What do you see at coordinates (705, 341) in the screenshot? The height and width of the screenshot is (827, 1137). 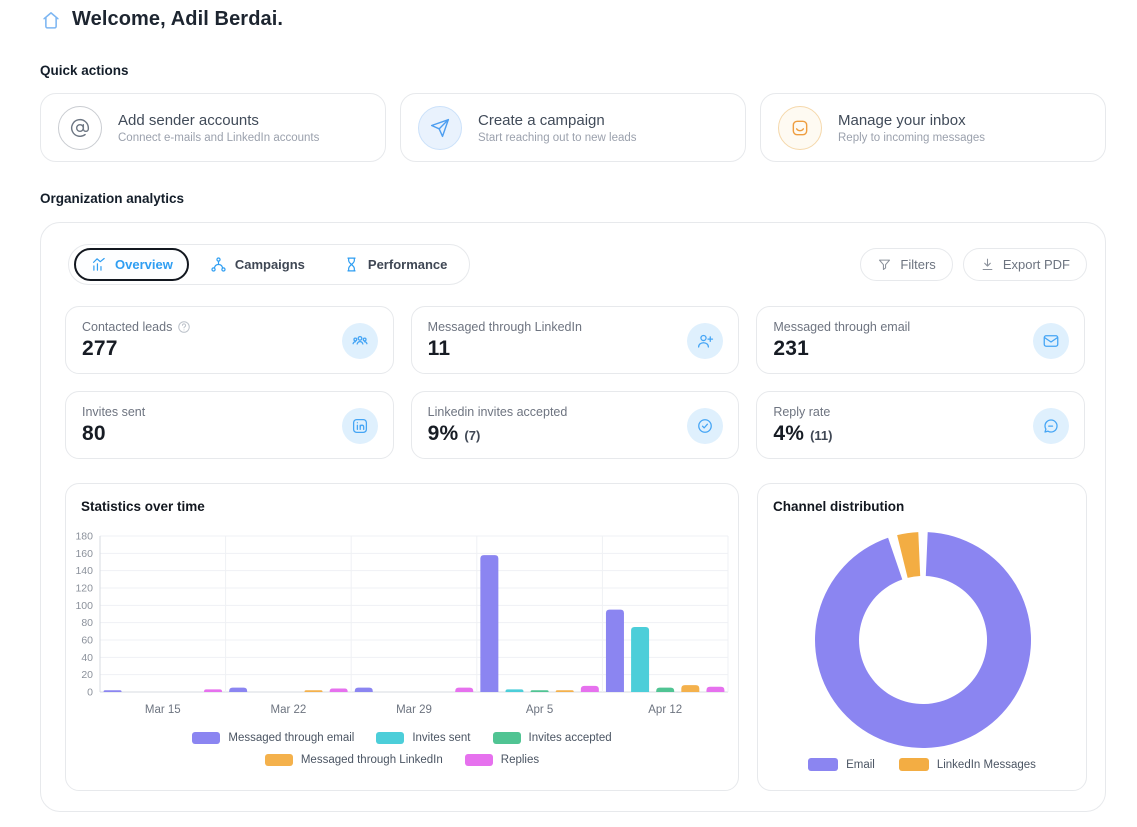 I see `user-plus-icon` at bounding box center [705, 341].